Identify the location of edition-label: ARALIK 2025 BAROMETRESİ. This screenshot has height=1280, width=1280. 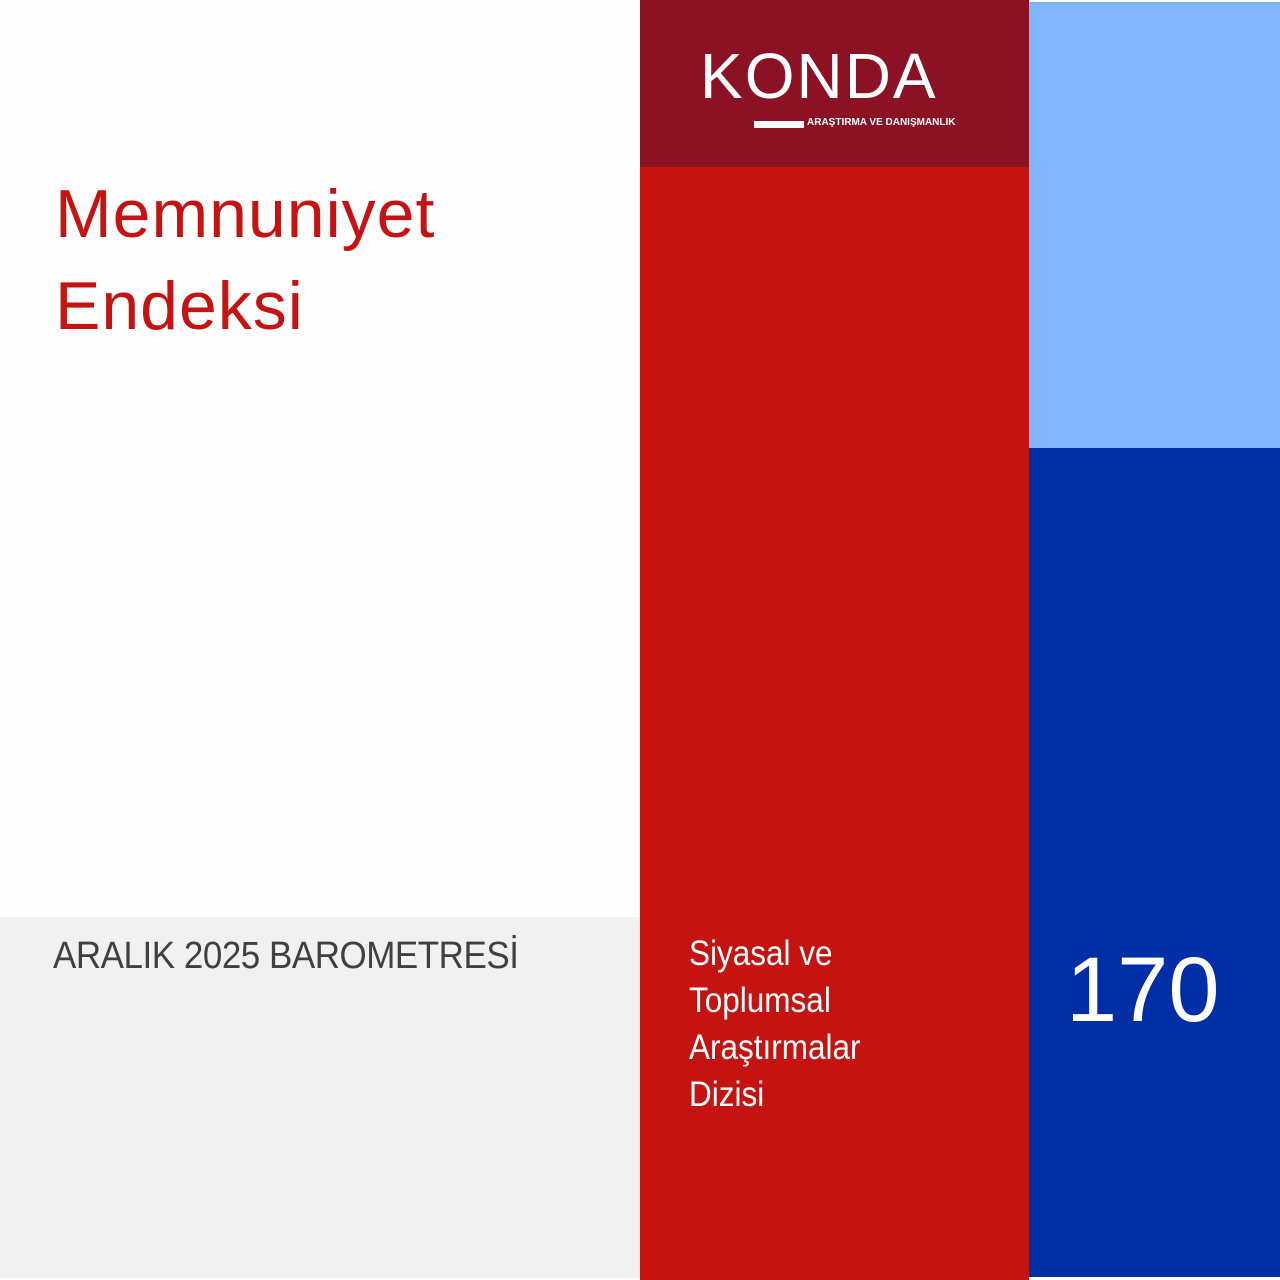
(286, 956).